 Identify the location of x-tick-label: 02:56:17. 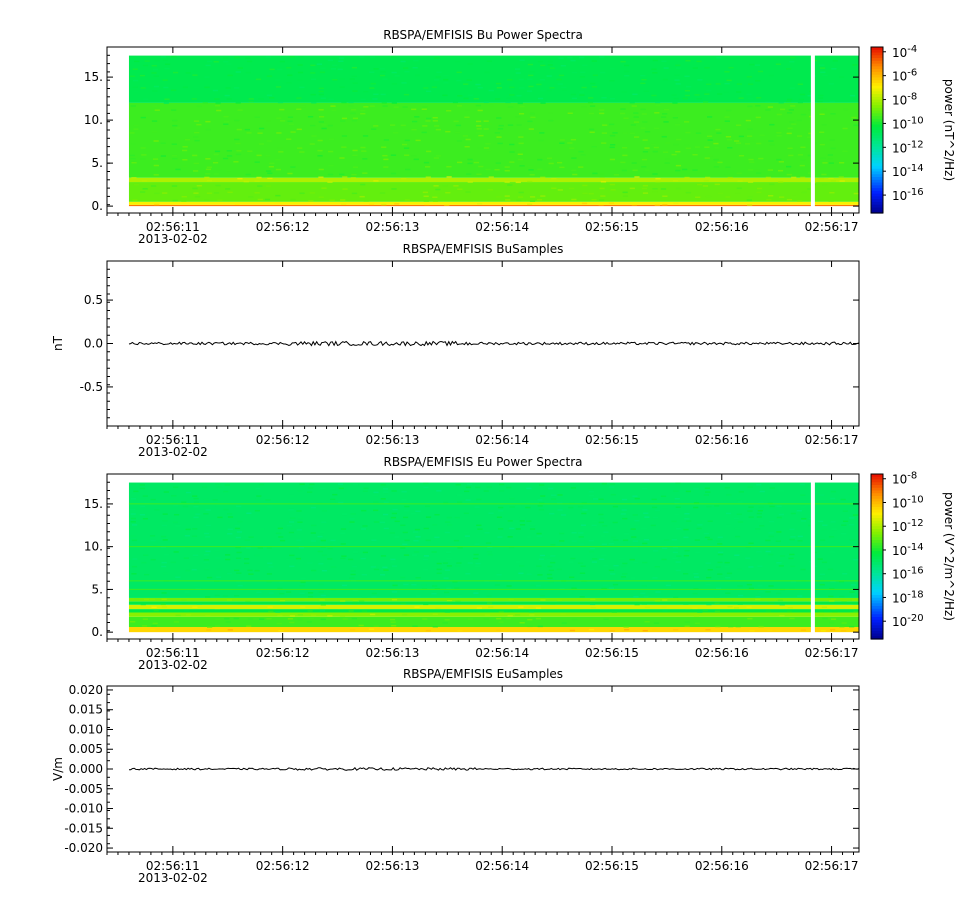
(832, 653).